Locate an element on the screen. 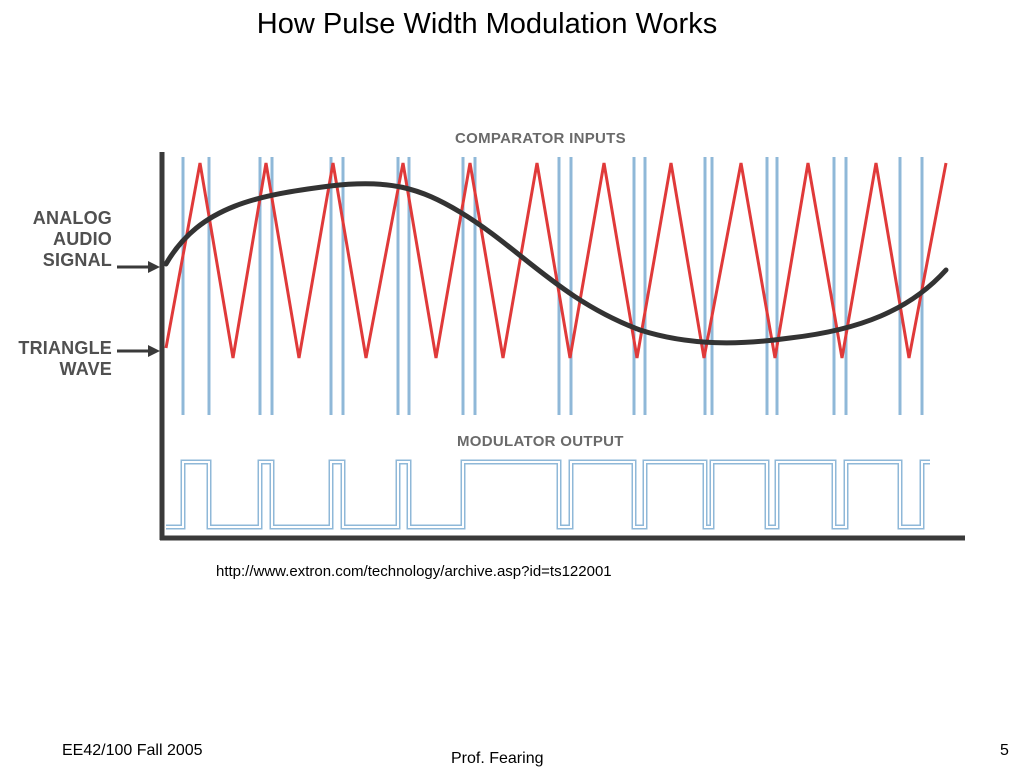  slide-title: How Pulse Width Modulation Works is located at coordinates (487, 24).